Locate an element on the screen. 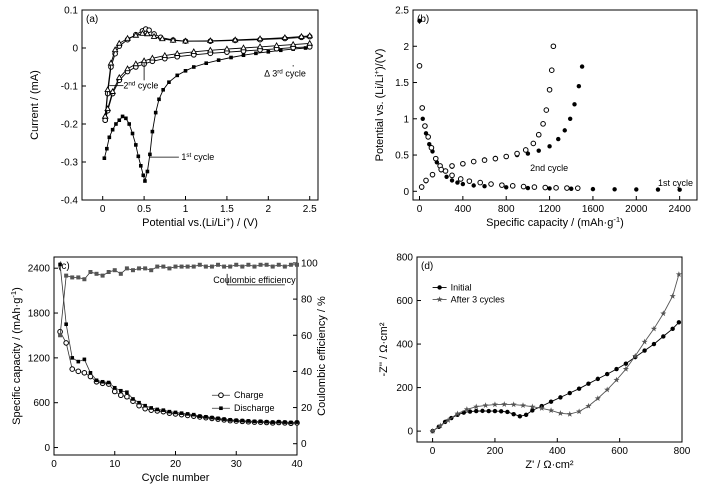 The width and height of the screenshot is (705, 487). y-tick-label: 0.5 is located at coordinates (402, 156).